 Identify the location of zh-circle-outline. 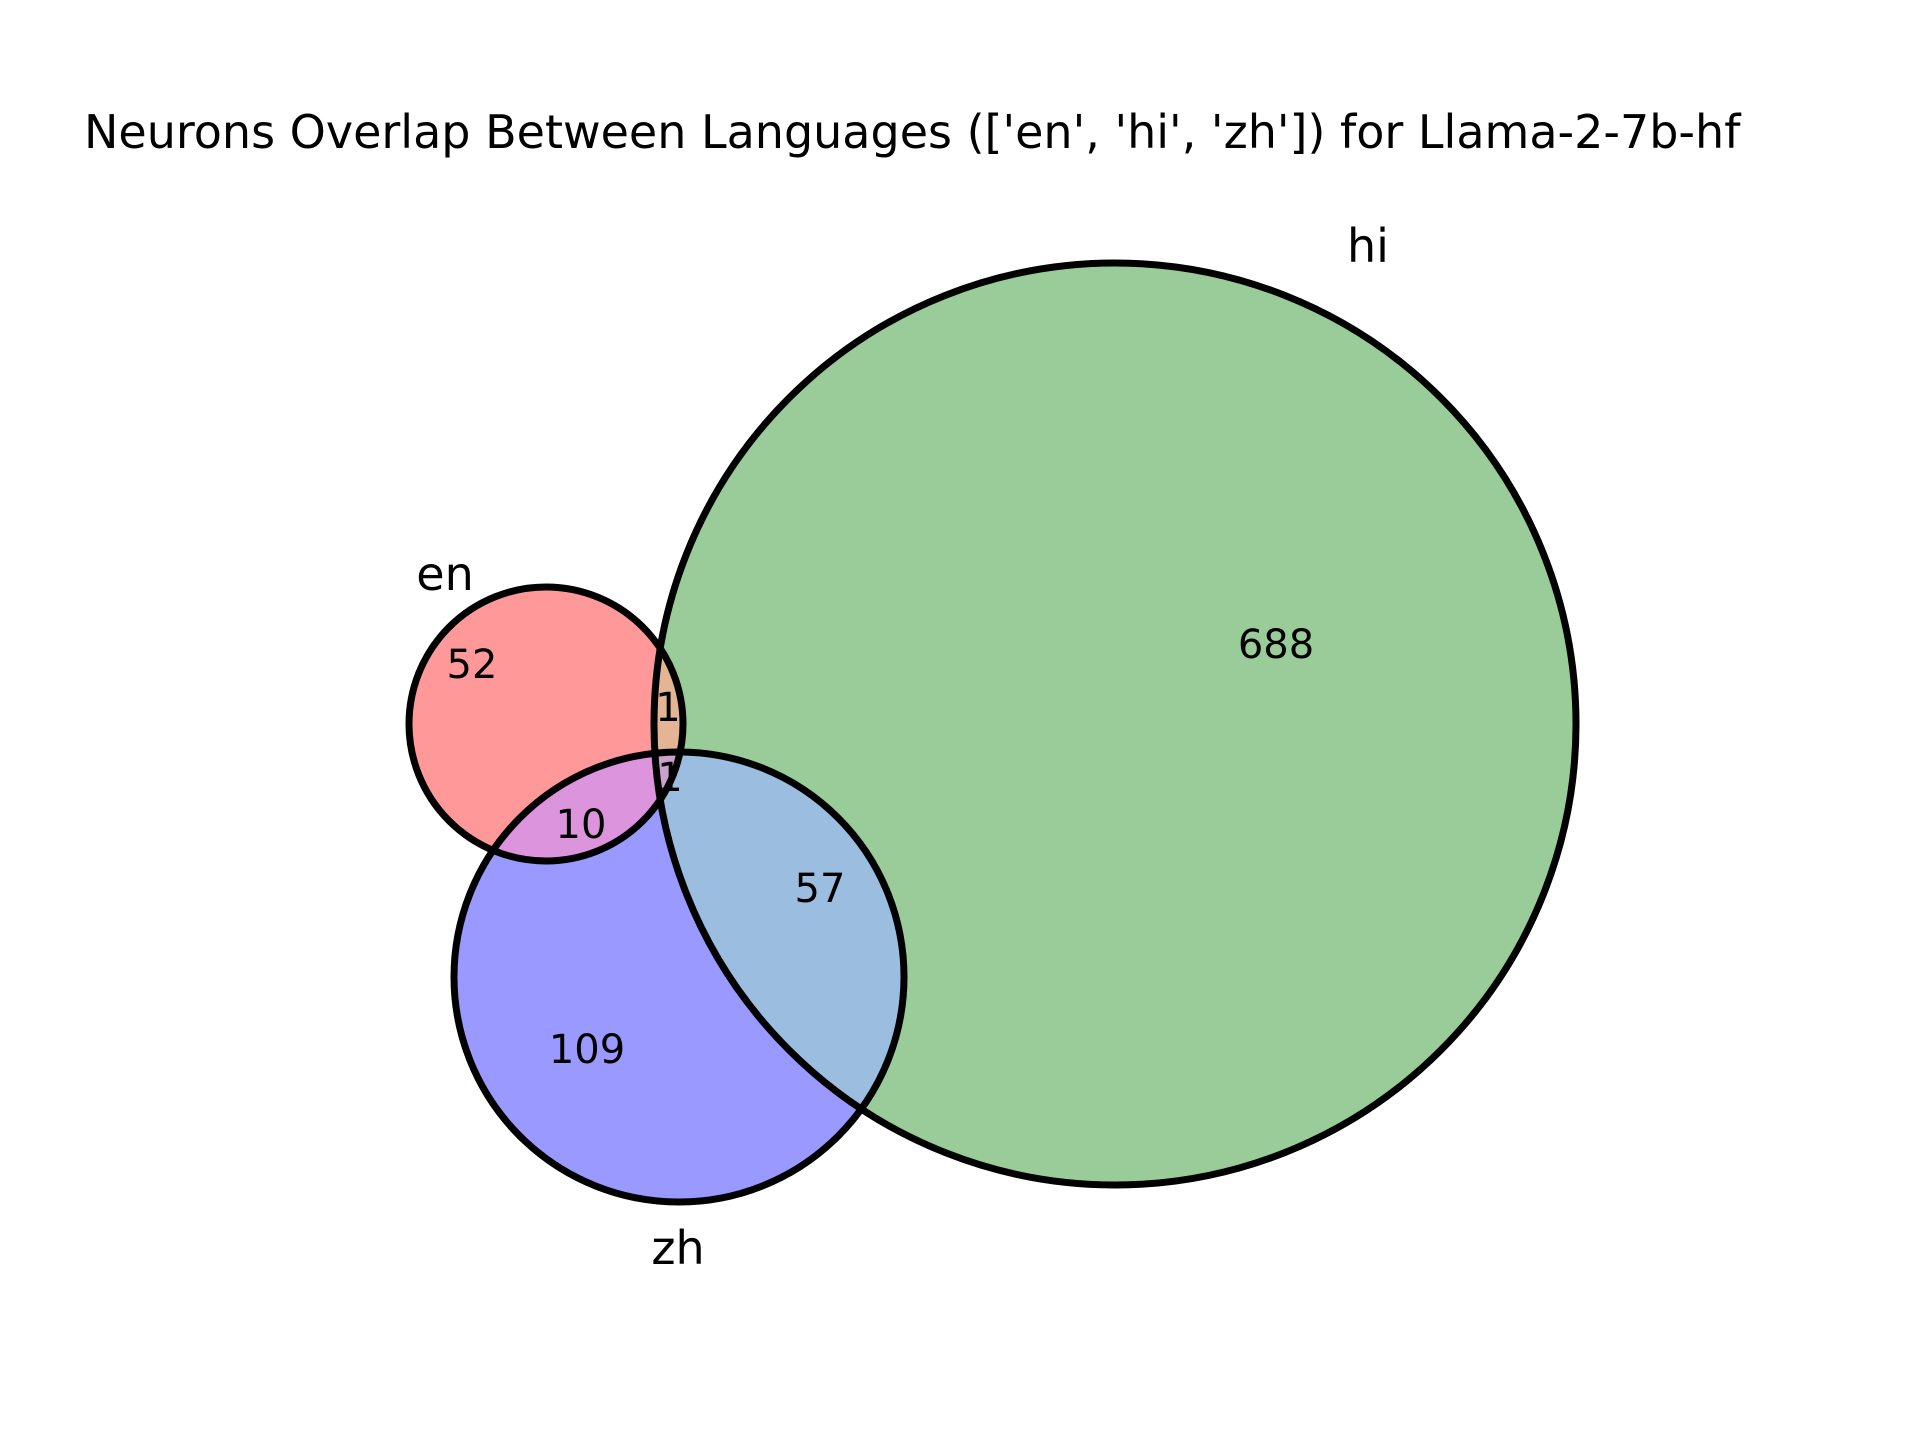
(679, 977).